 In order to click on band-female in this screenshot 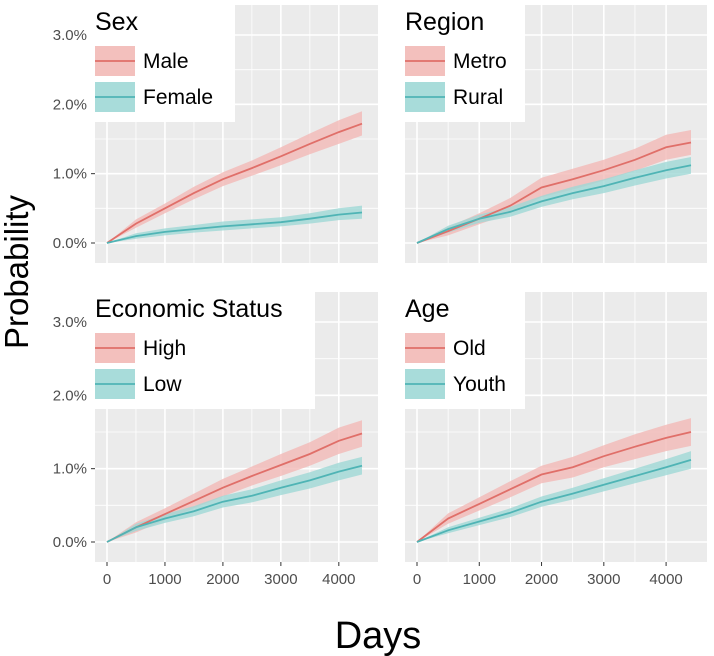, I will do `click(234, 224)`.